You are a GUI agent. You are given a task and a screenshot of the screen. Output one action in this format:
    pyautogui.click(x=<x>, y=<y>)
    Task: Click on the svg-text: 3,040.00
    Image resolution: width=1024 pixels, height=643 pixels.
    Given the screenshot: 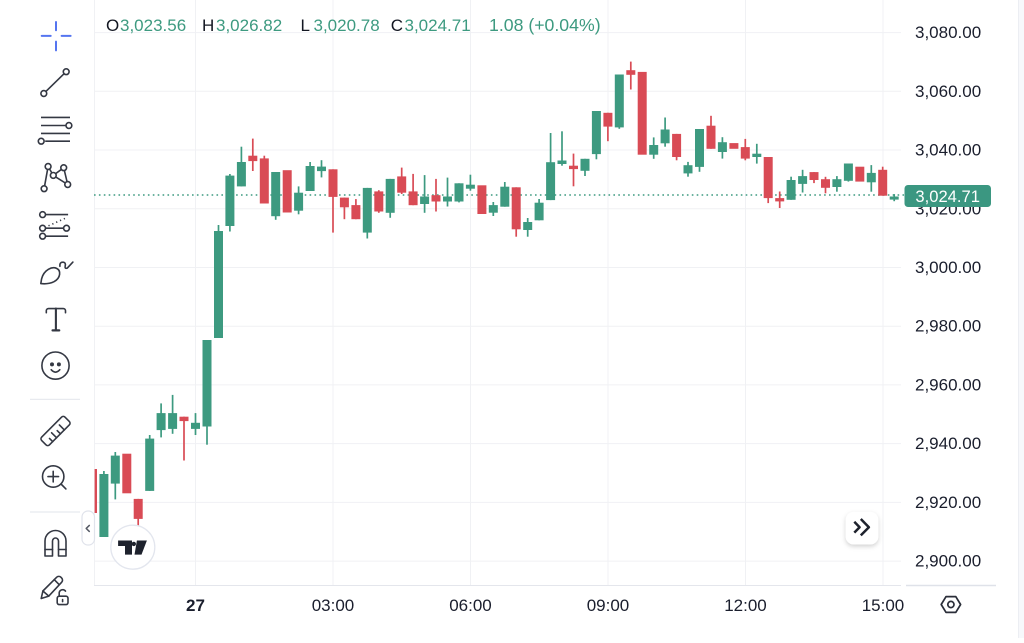 What is the action you would take?
    pyautogui.click(x=948, y=150)
    